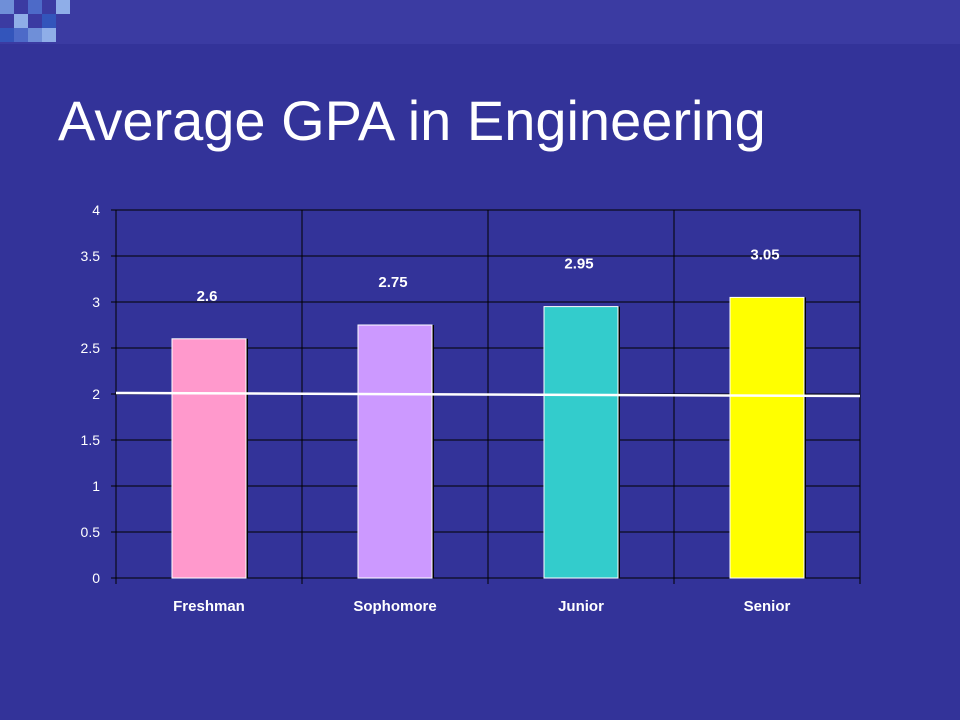 The height and width of the screenshot is (720, 960). Describe the element at coordinates (581, 606) in the screenshot. I see `category-label: Junior` at that location.